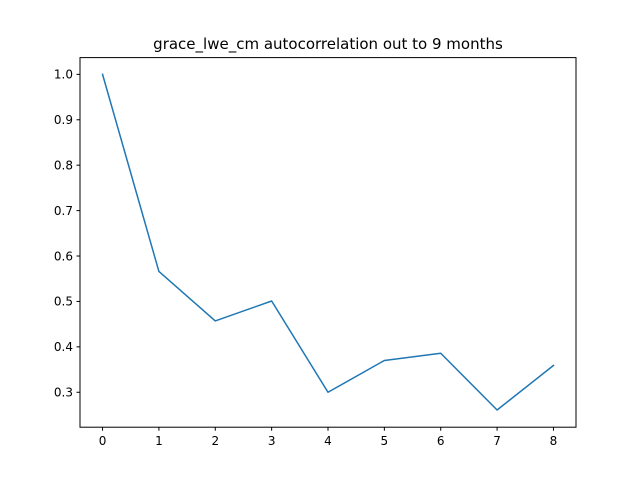  Describe the element at coordinates (63, 393) in the screenshot. I see `y-tick-label: 0.3` at that location.